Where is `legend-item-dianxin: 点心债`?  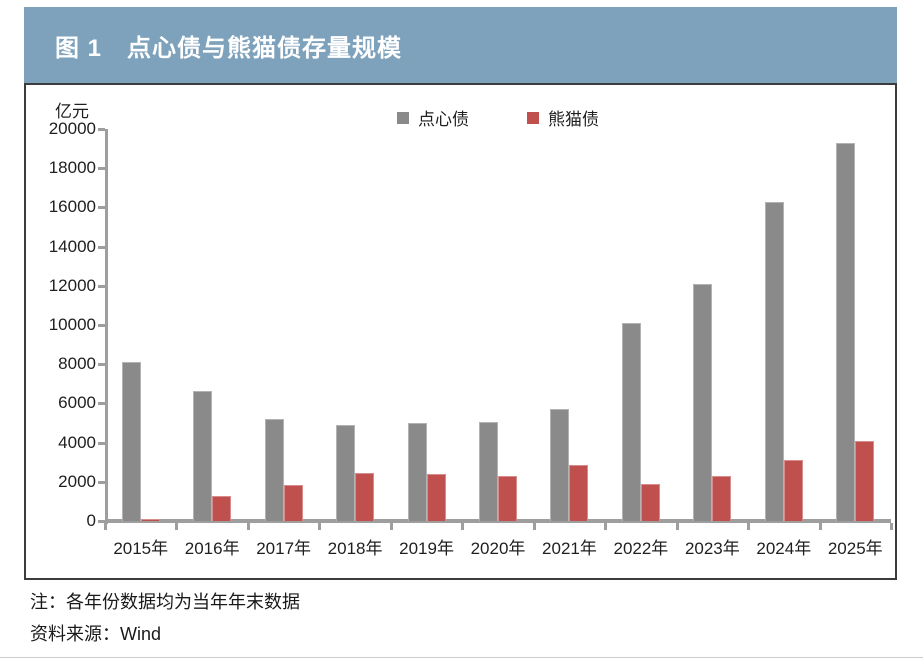 legend-item-dianxin: 点心债 is located at coordinates (433, 117).